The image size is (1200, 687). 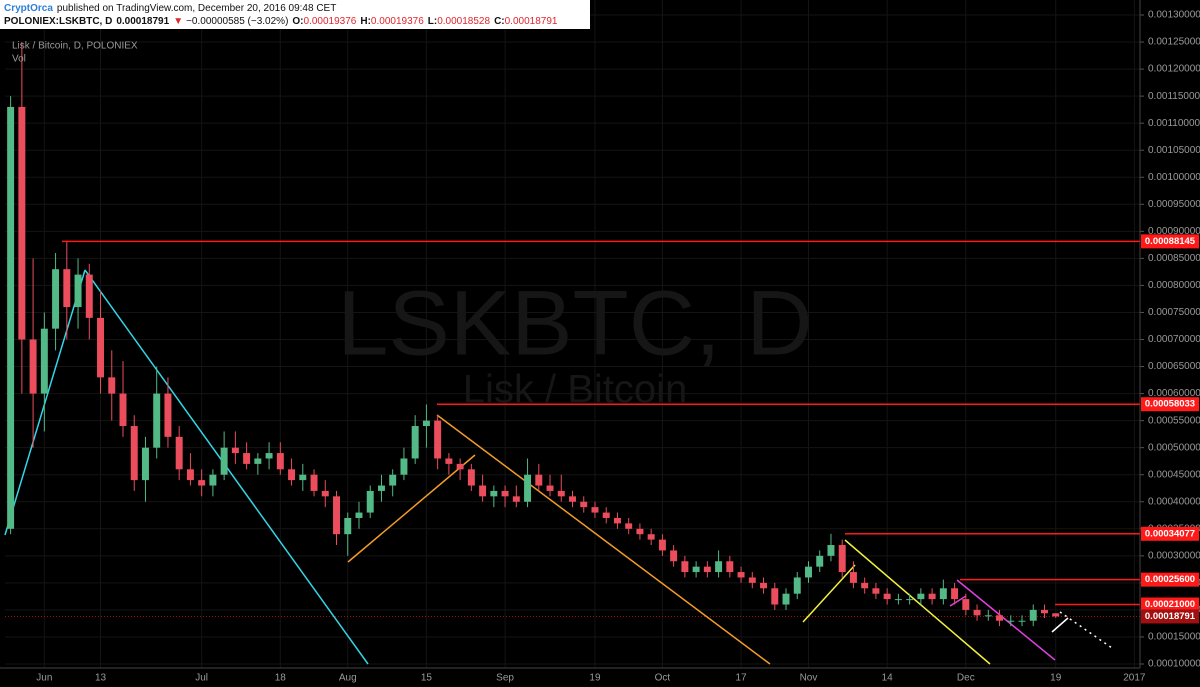 What do you see at coordinates (178, 21) in the screenshot?
I see `change-arrow: ▼` at bounding box center [178, 21].